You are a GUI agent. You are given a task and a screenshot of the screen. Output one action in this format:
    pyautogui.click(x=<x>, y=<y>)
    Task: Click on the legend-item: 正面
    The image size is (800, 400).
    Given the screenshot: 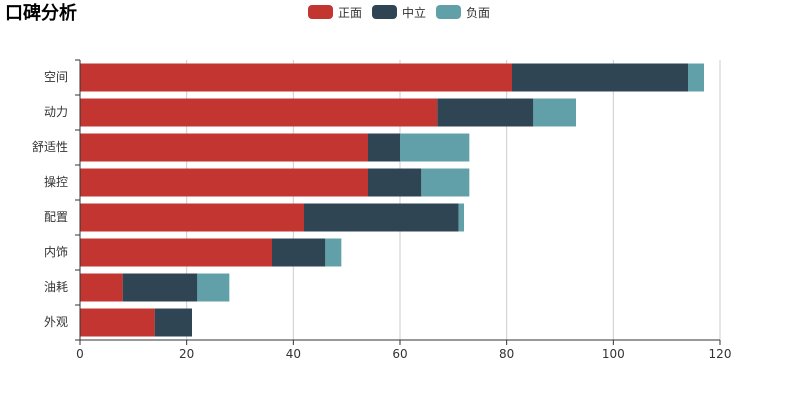 What is the action you would take?
    pyautogui.click(x=335, y=12)
    